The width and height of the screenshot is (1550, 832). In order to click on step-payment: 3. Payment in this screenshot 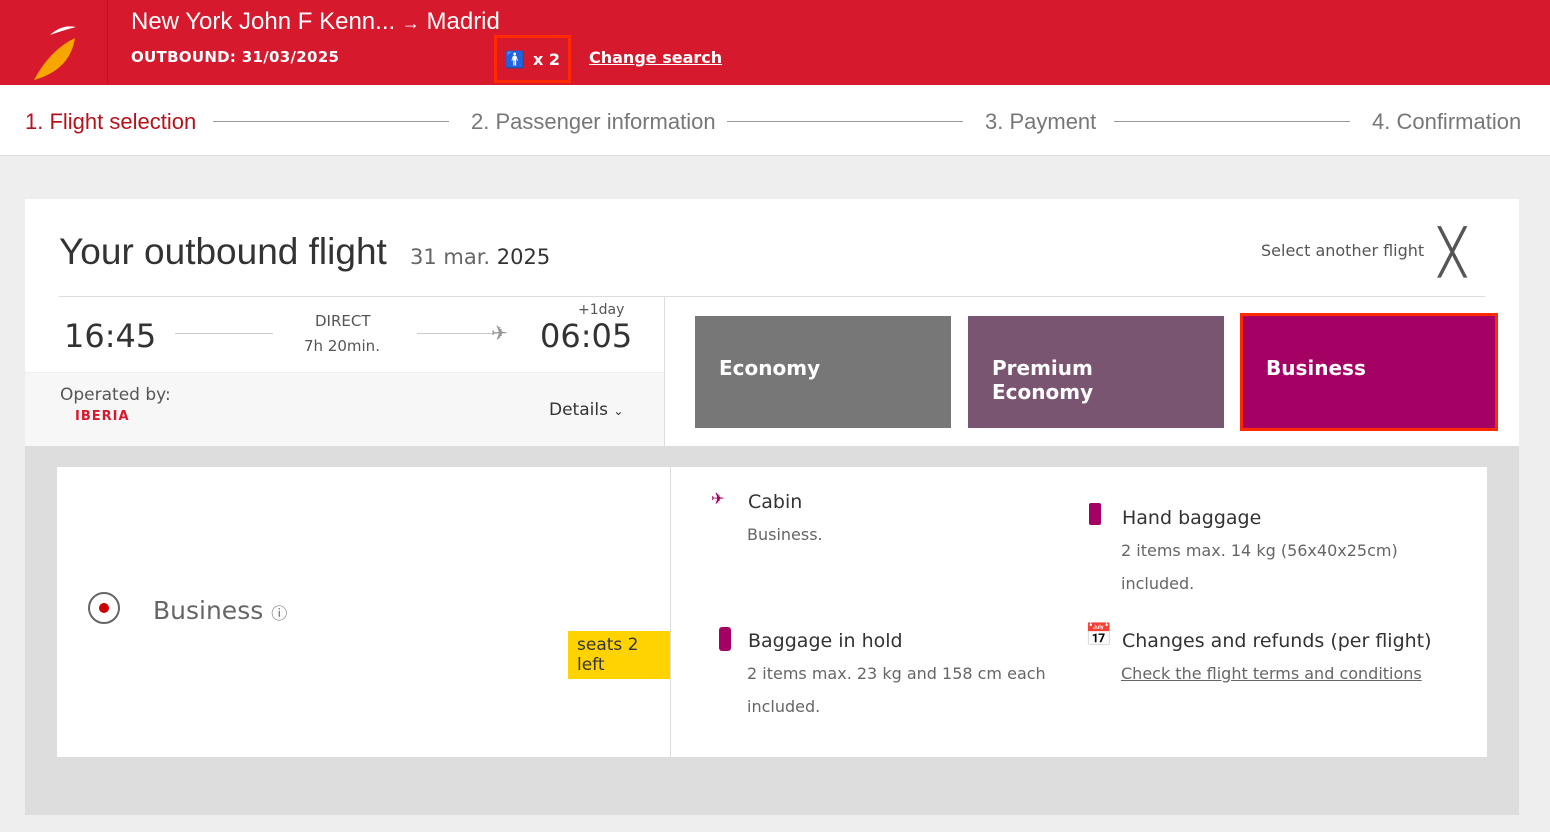, I will do `click(1041, 121)`.